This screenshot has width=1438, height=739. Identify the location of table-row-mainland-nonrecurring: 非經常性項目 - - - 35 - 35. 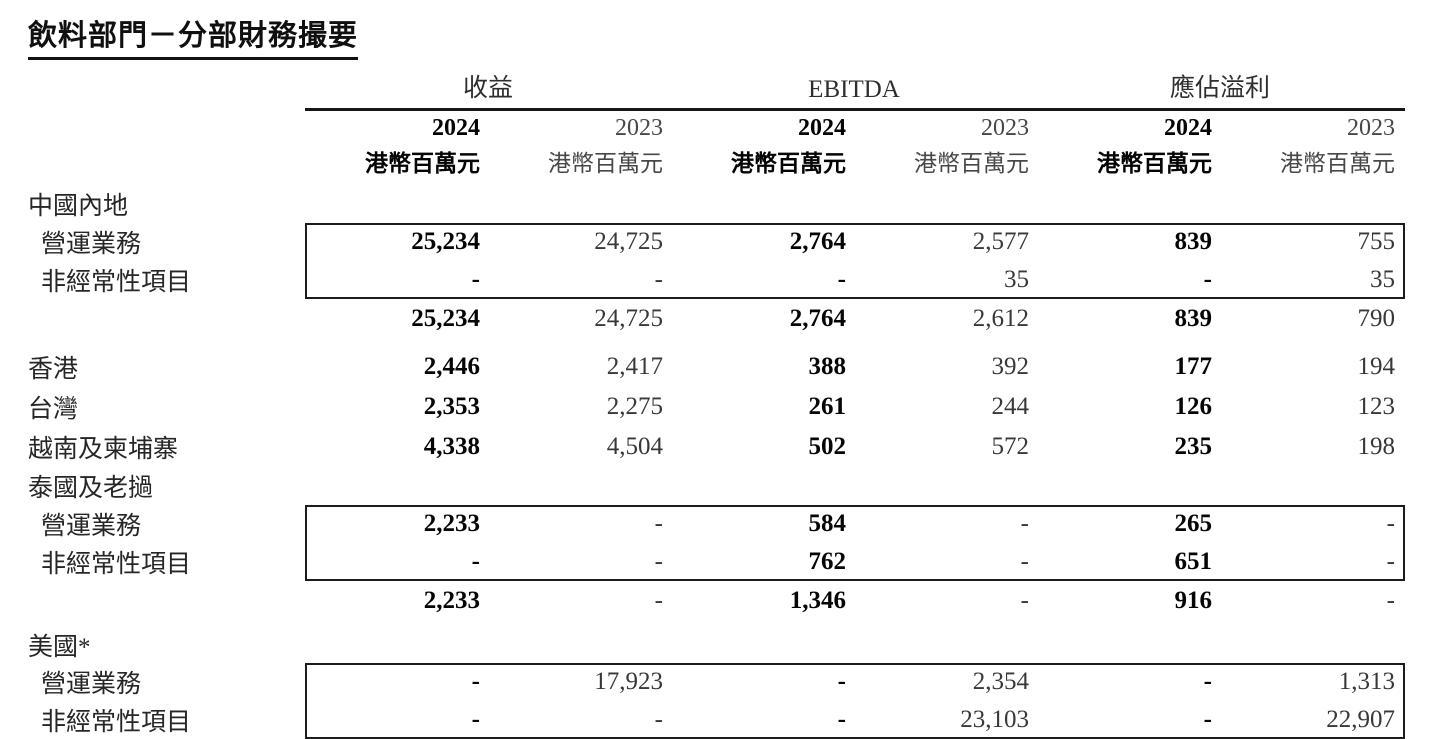
(719, 280).